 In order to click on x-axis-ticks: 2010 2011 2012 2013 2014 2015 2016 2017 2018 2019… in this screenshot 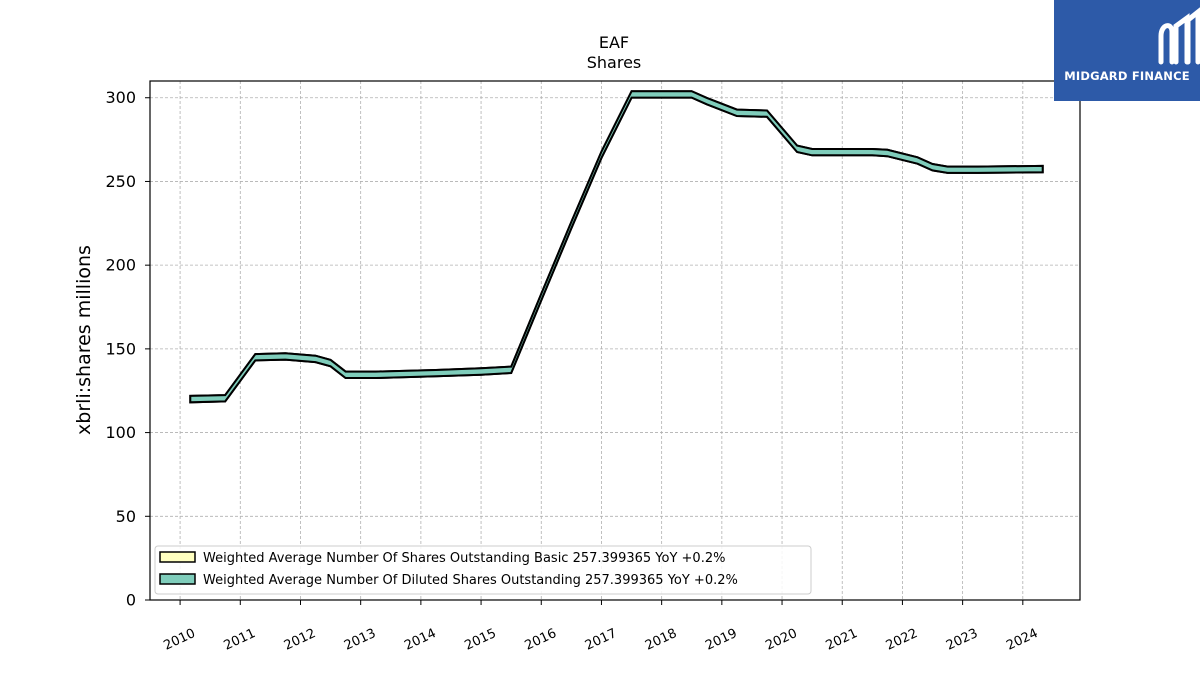, I will do `click(601, 627)`.